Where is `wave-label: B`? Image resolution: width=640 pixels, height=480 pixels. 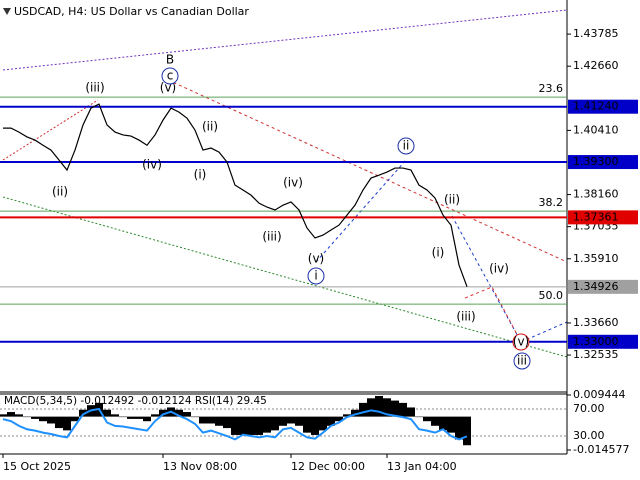 wave-label: B is located at coordinates (170, 60).